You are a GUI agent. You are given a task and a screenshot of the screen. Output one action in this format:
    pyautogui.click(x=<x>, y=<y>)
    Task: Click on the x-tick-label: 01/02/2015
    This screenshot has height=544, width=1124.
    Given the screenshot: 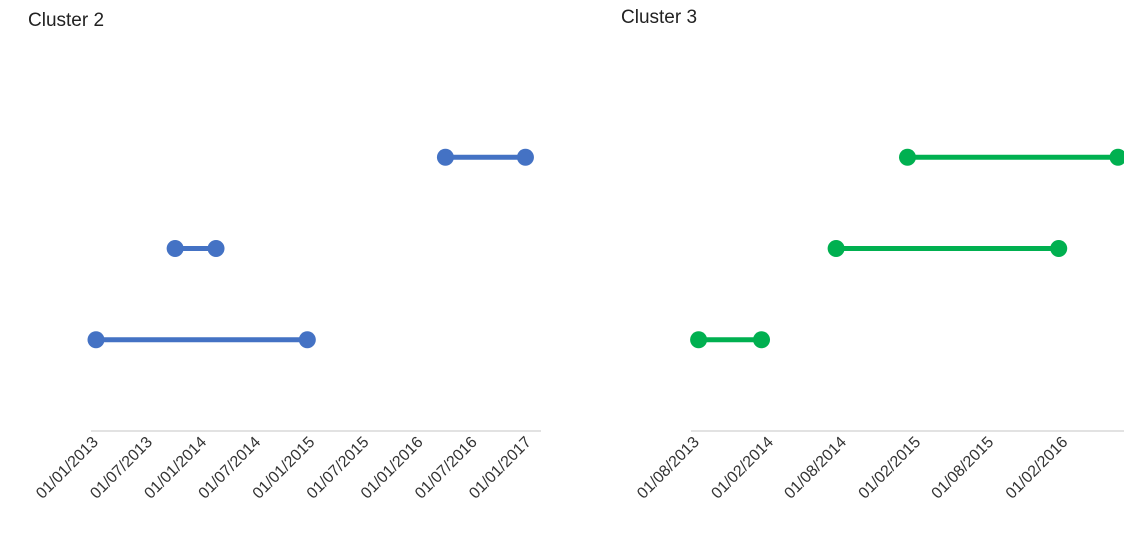 What is the action you would take?
    pyautogui.click(x=890, y=468)
    